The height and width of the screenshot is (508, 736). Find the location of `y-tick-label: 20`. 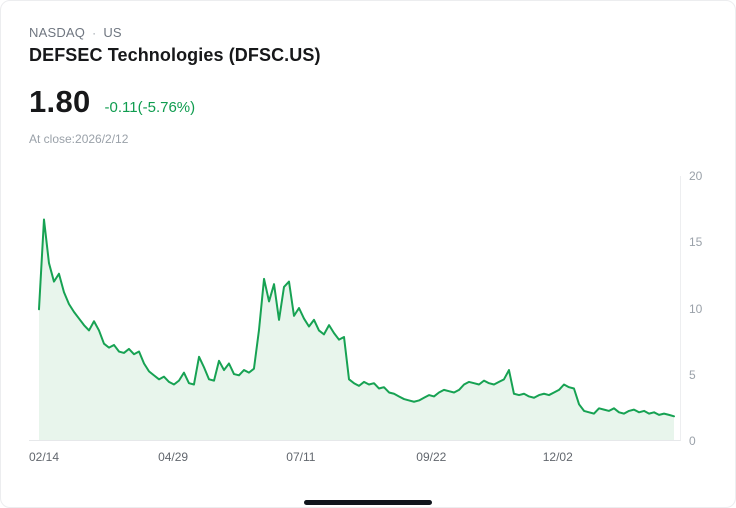

y-tick-label: 20 is located at coordinates (696, 176).